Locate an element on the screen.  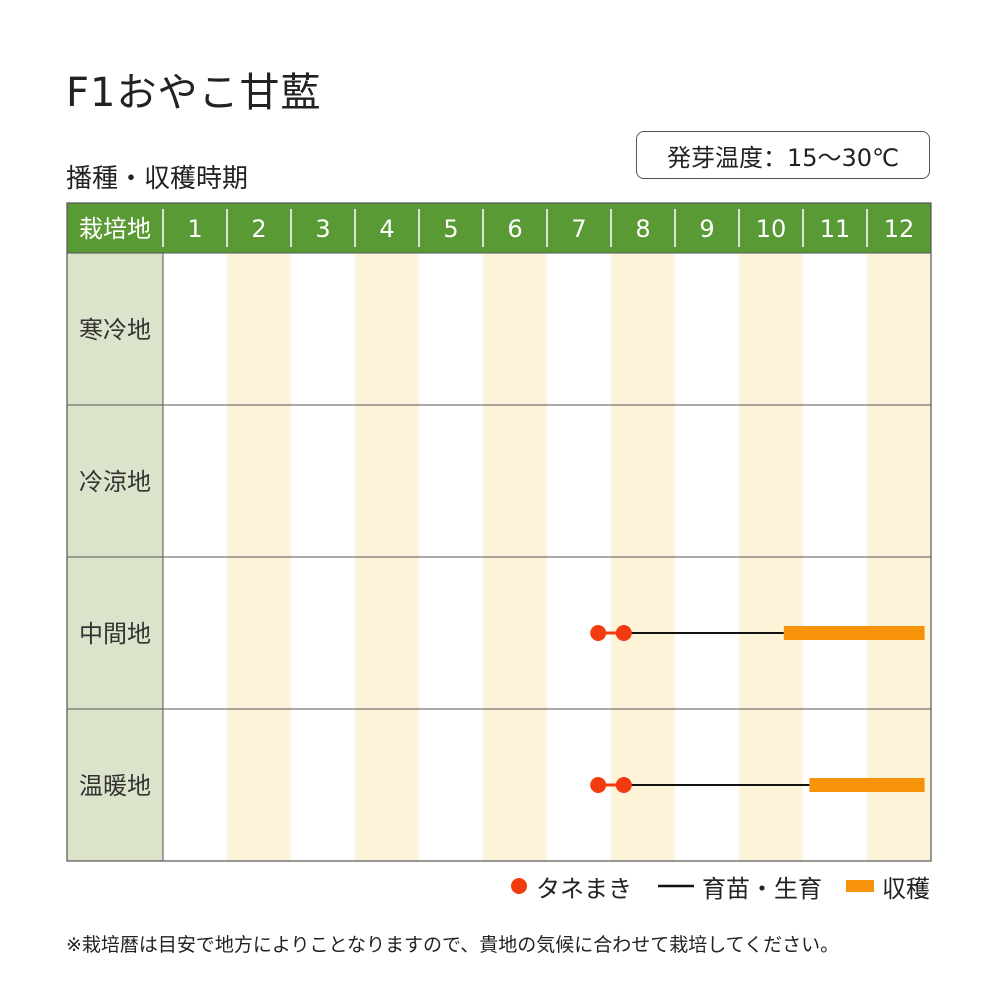
legend-label-growing: 育苗・生育 is located at coordinates (762, 888).